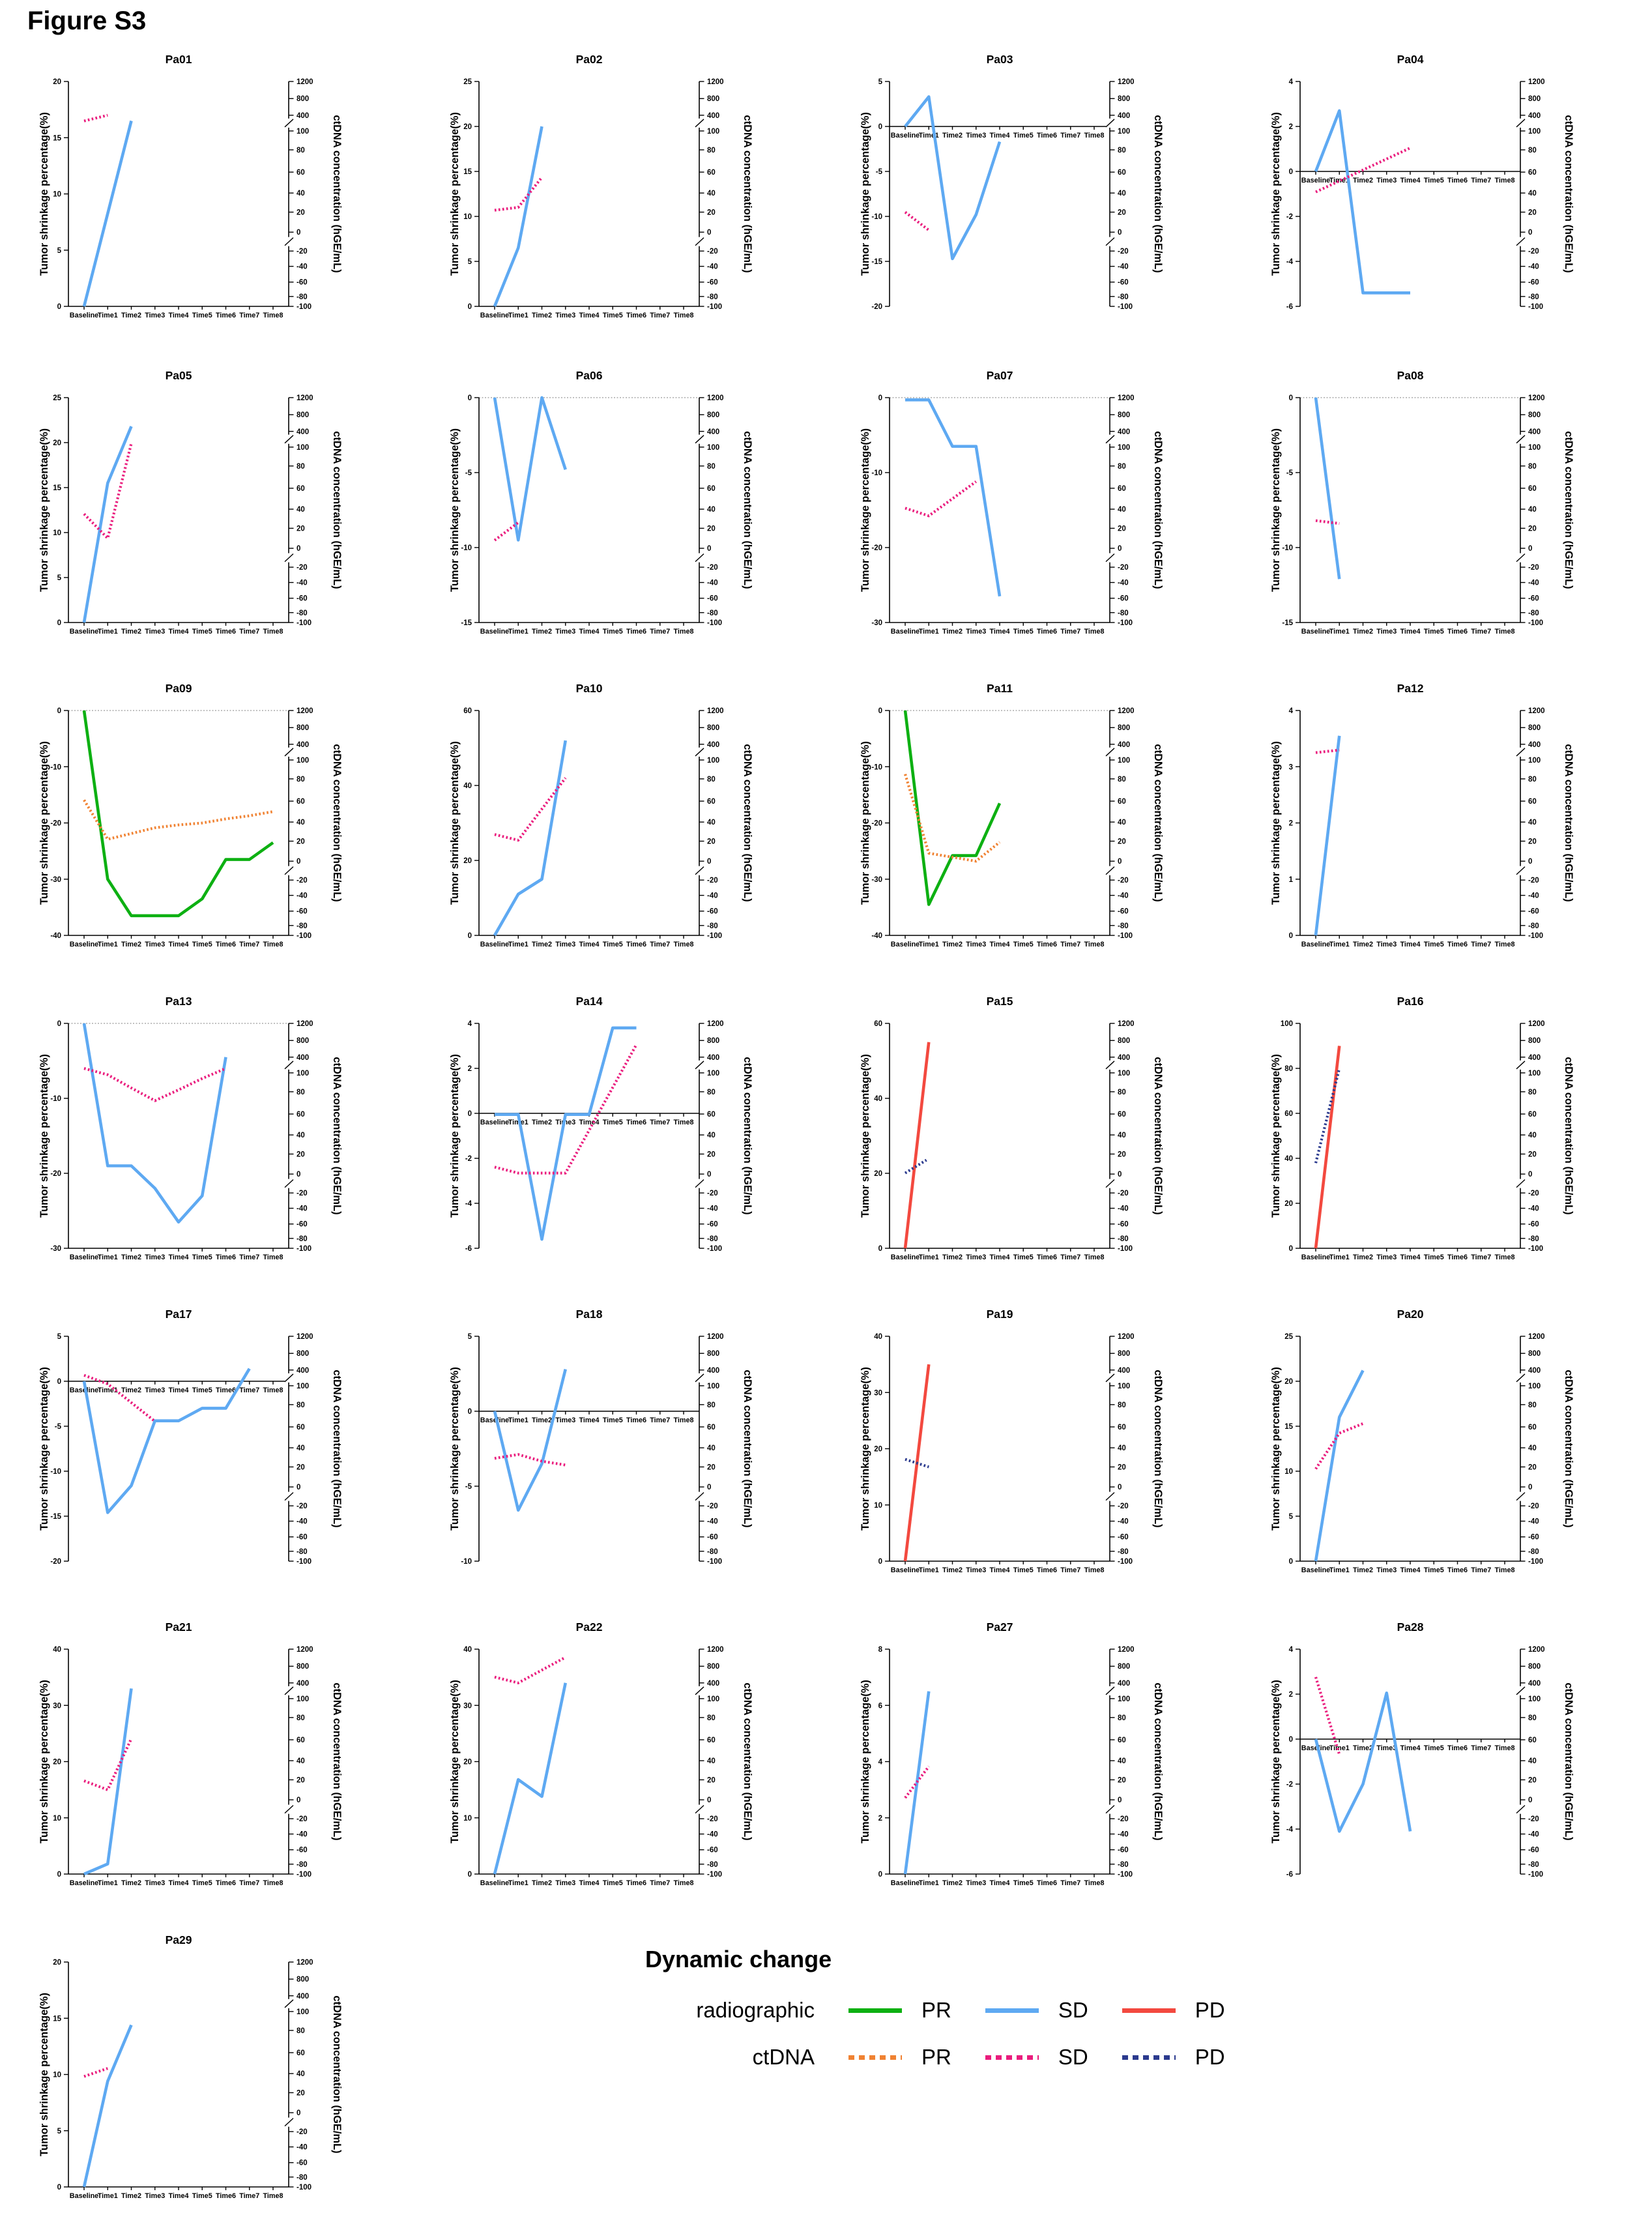 The height and width of the screenshot is (2213, 1652). What do you see at coordinates (1173, 2057) in the screenshot?
I see `legend-item-ctdna-pd: PD` at bounding box center [1173, 2057].